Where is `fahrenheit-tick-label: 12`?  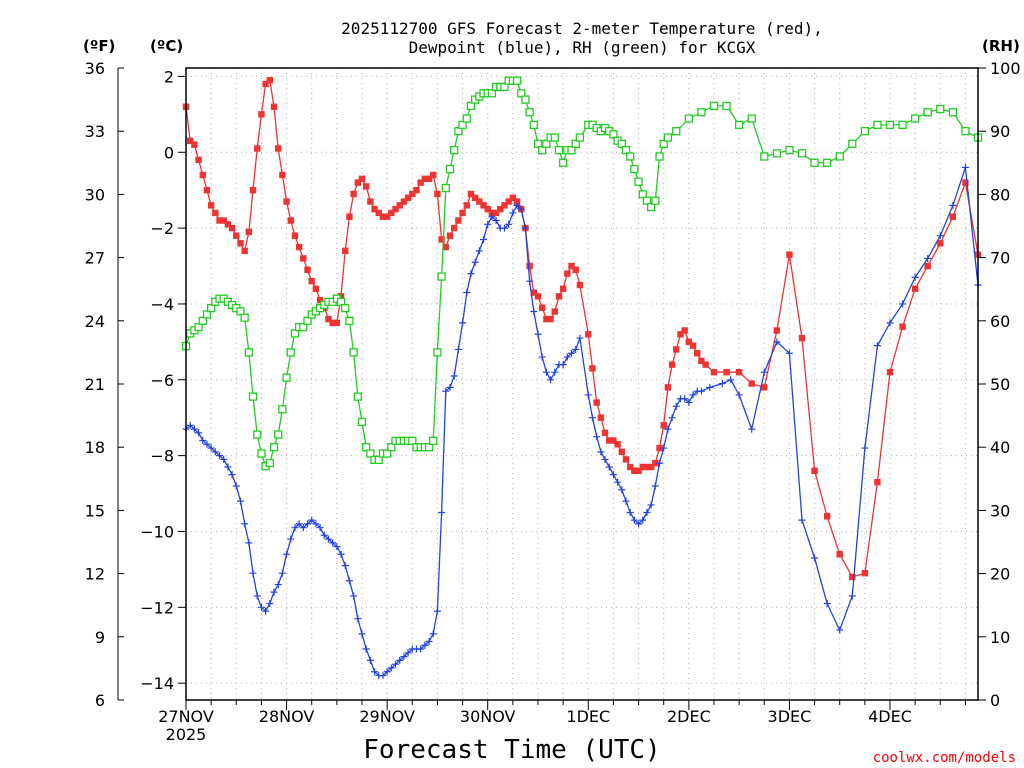
fahrenheit-tick-label: 12 is located at coordinates (95, 574).